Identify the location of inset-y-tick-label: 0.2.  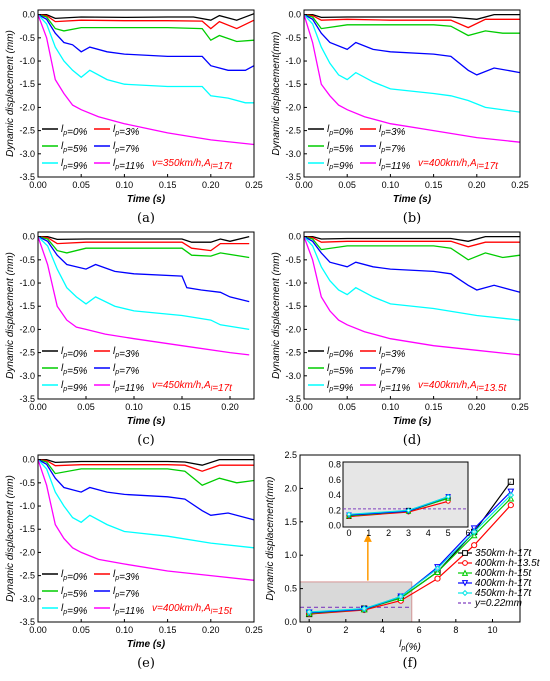
(334, 510).